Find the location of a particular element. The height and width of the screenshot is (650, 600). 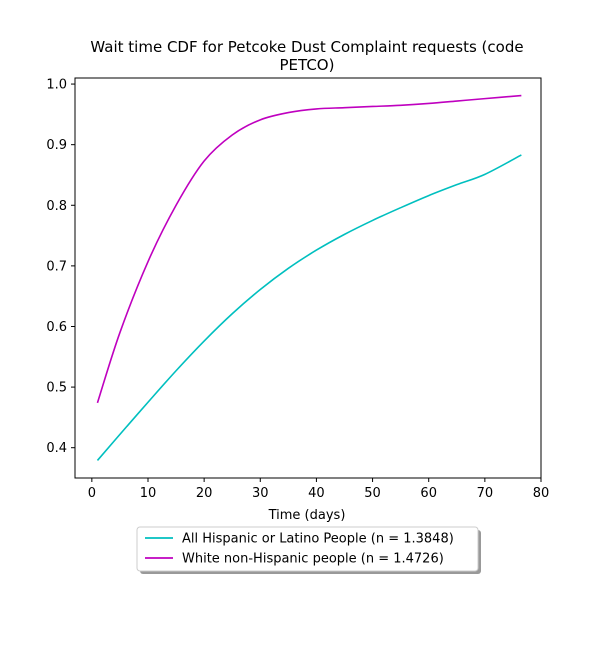

legend-box is located at coordinates (307, 549).